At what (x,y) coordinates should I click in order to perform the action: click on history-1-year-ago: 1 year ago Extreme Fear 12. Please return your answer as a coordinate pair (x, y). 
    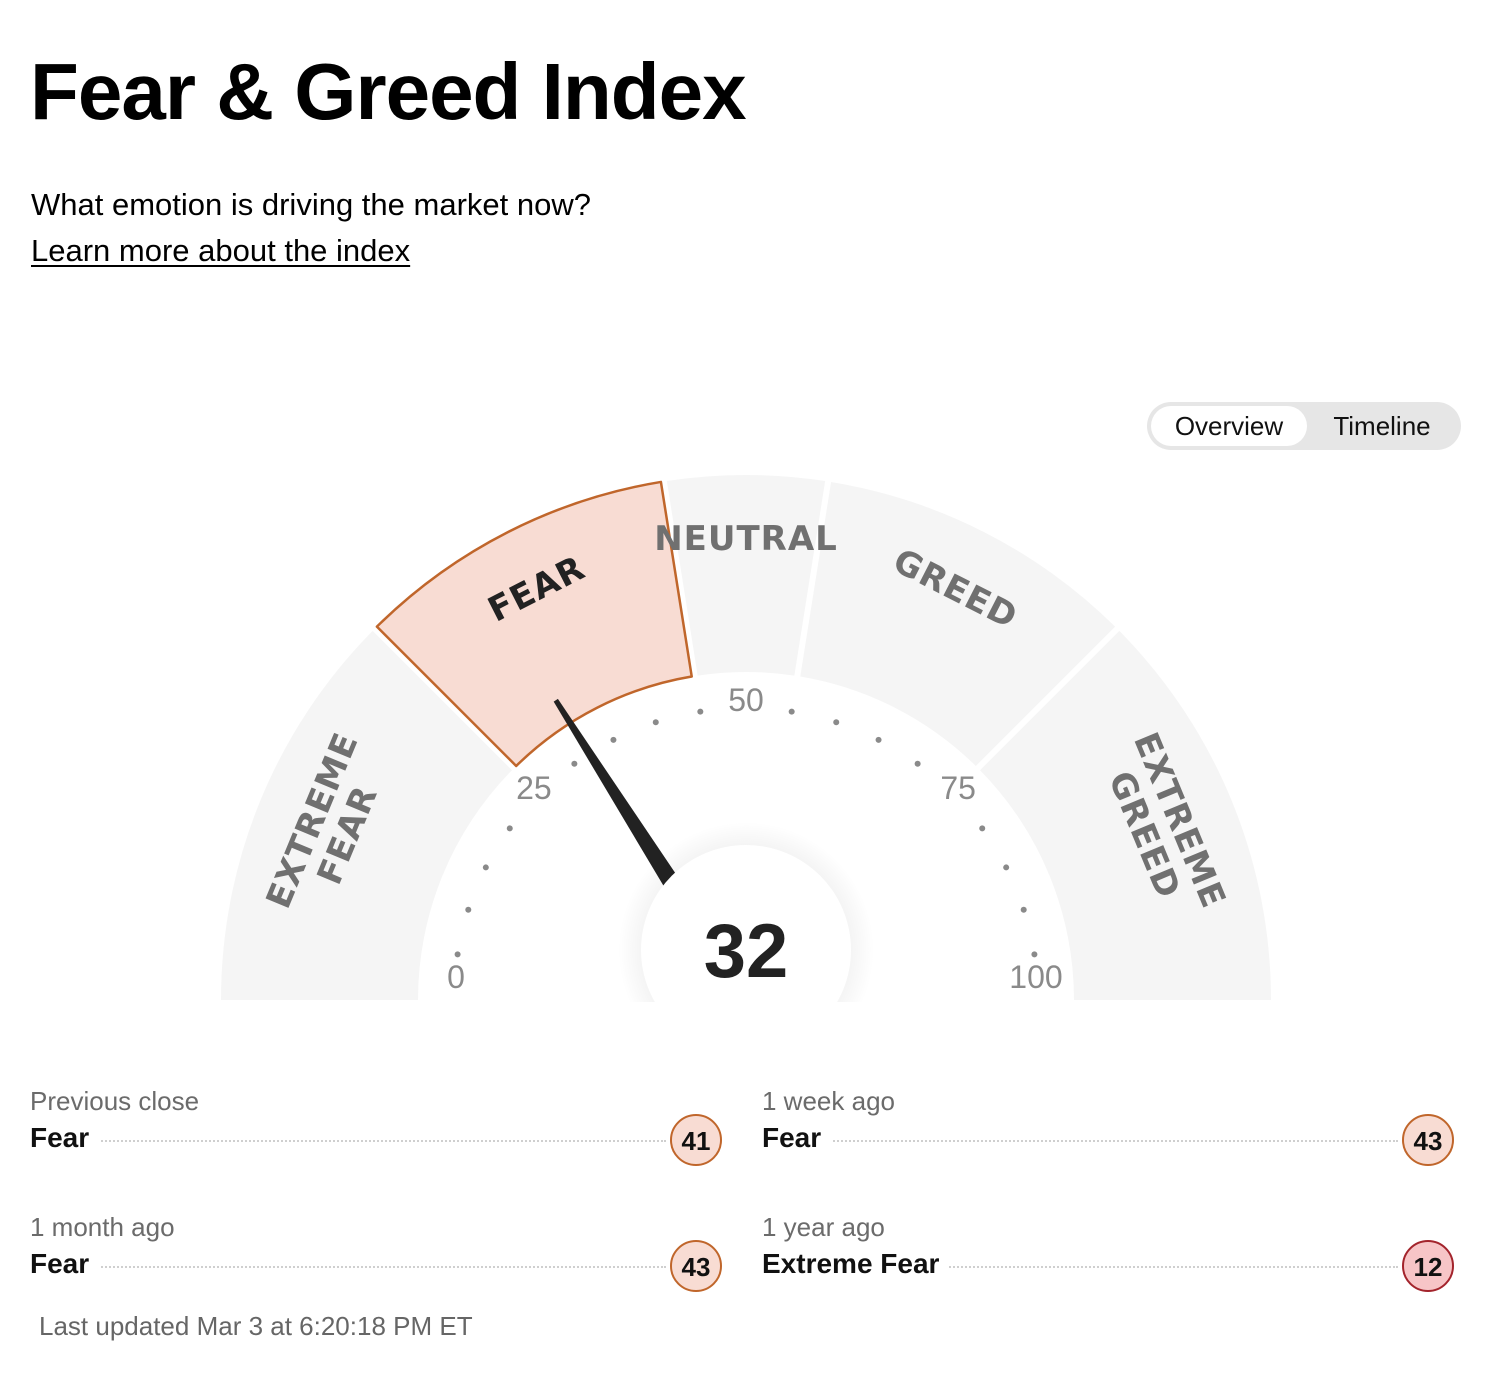
    Looking at the image, I should click on (1108, 1252).